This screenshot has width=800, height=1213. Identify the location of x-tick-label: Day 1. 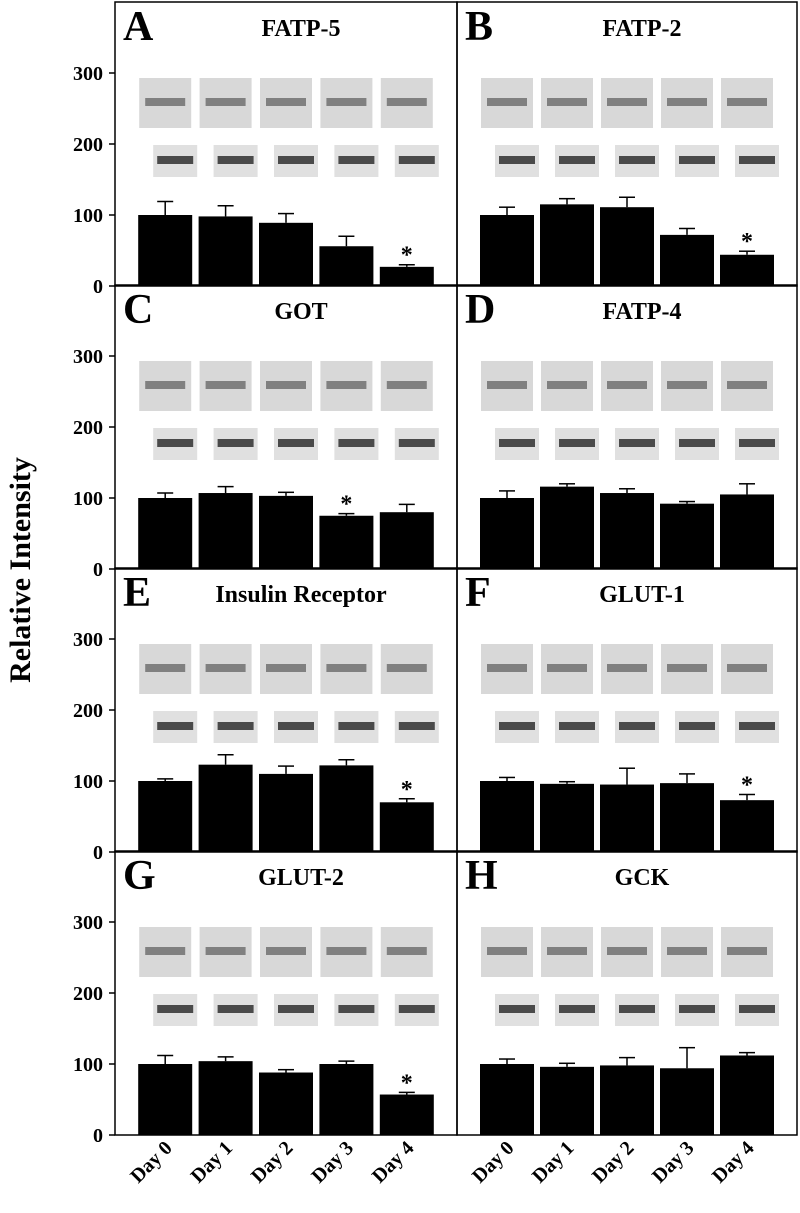
(212, 1162).